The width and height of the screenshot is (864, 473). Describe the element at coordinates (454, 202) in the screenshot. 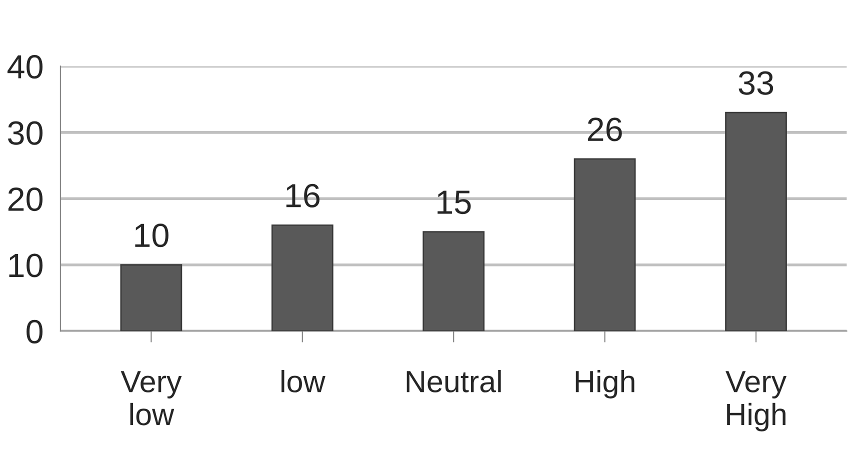

I see `data-label: 15` at that location.